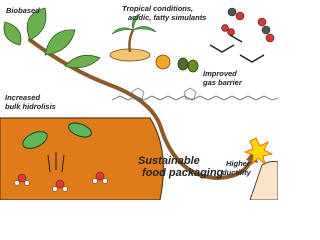 The width and height of the screenshot is (320, 240). I want to click on label-line: food packaging, so click(183, 173).